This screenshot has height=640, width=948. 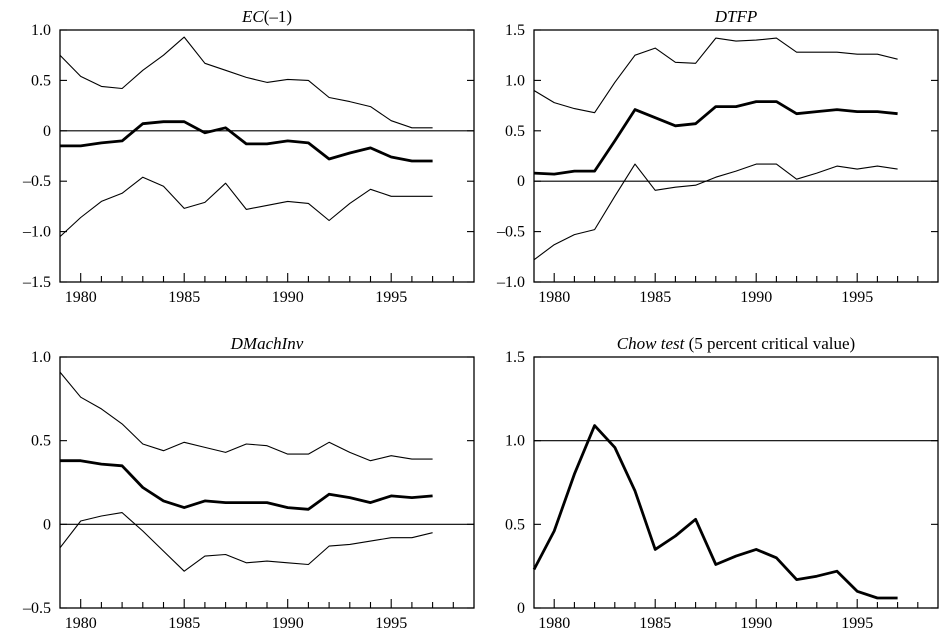 I want to click on panel-title-plain: (–1), so click(x=278, y=16).